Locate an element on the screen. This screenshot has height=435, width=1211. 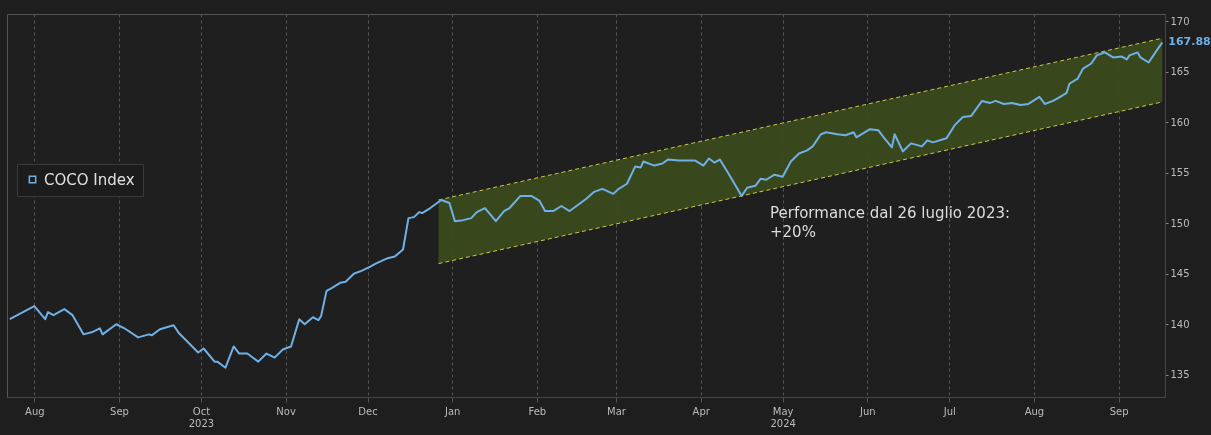
x-tick-label: Jan is located at coordinates (452, 411).